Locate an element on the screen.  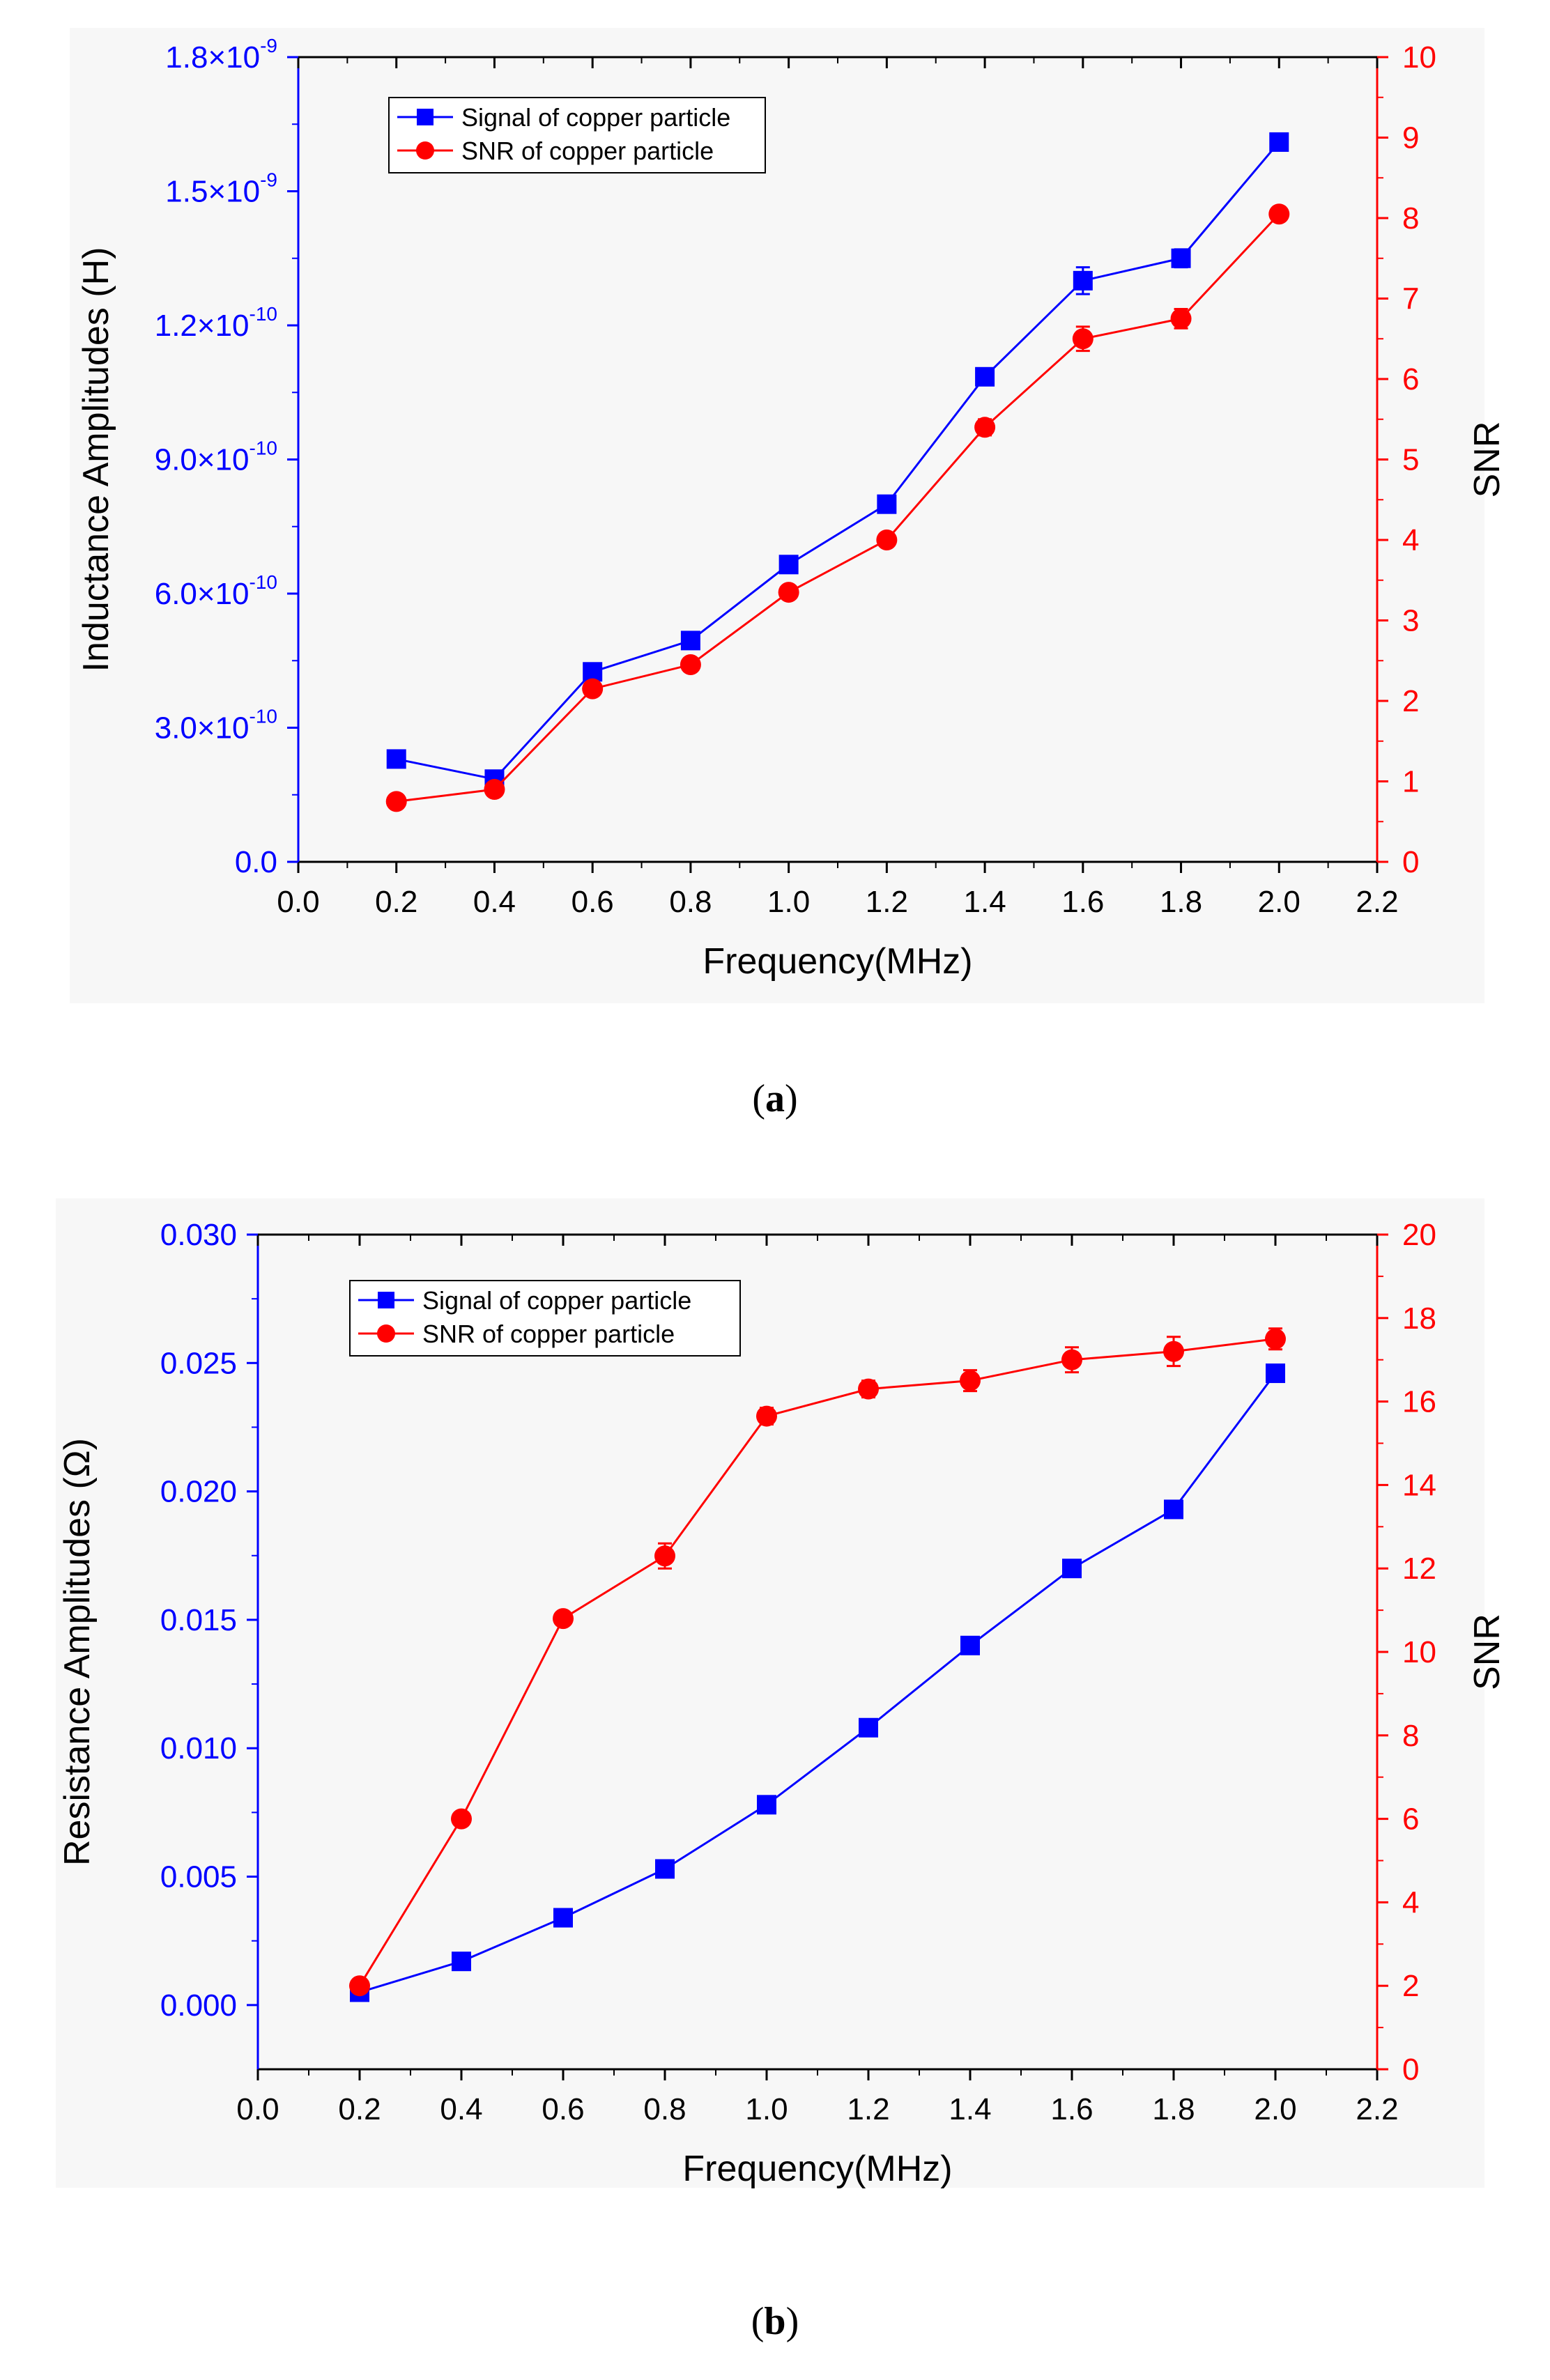
caption-a: (a) is located at coordinates (775, 1098).